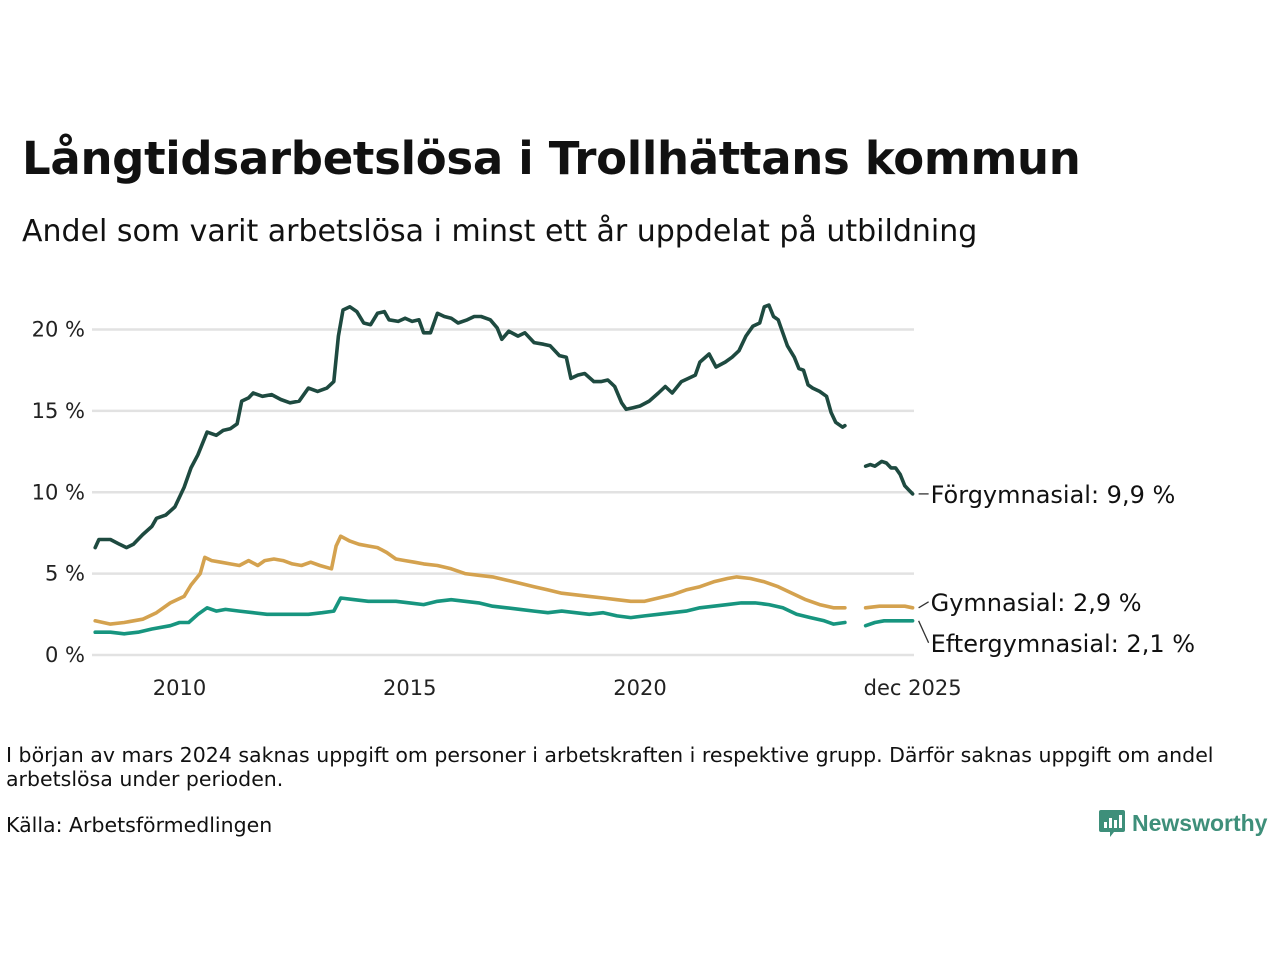  What do you see at coordinates (179, 688) in the screenshot?
I see `x-tick-label: 2010` at bounding box center [179, 688].